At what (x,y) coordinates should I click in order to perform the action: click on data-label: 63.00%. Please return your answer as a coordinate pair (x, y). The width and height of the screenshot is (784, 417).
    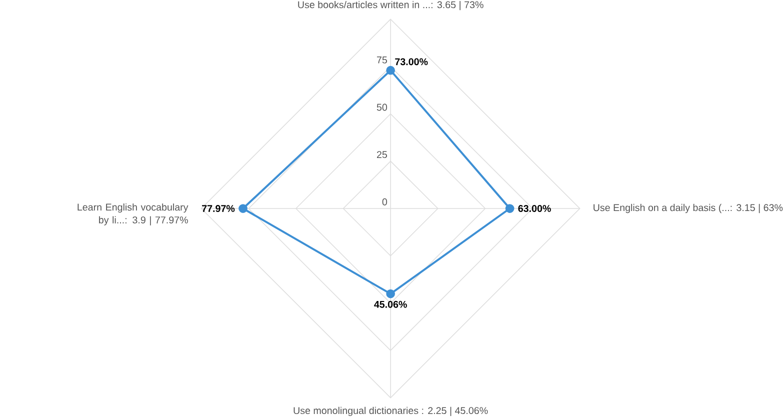
    Looking at the image, I should click on (534, 208).